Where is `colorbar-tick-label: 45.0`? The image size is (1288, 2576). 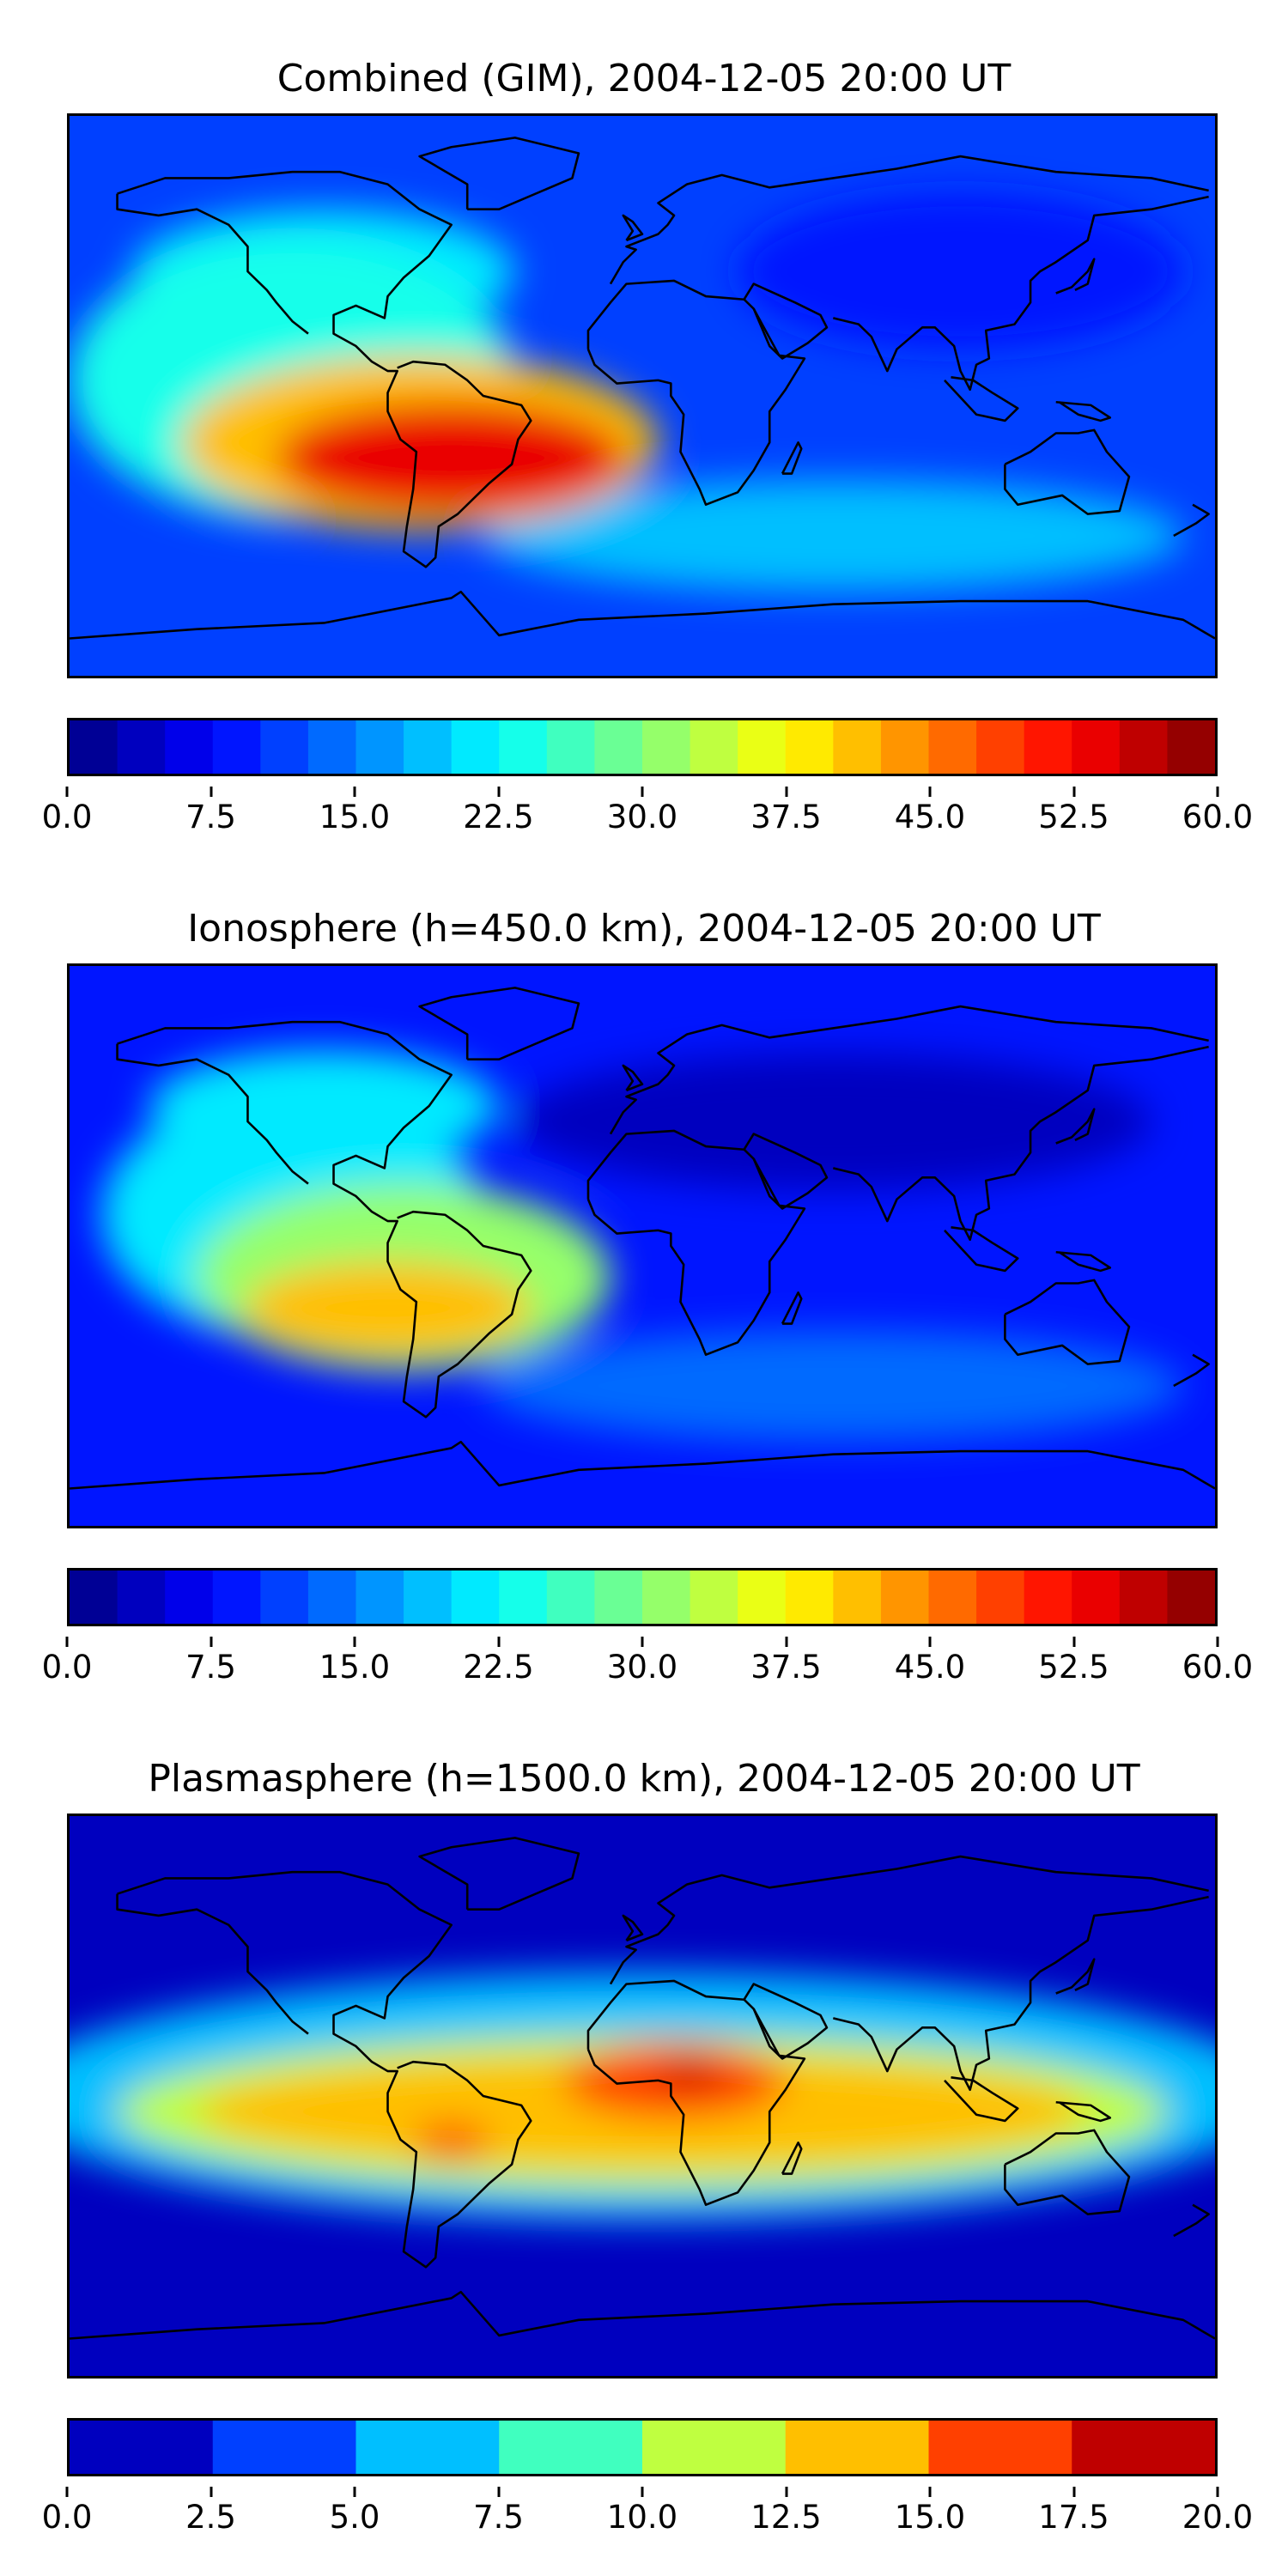 colorbar-tick-label: 45.0 is located at coordinates (930, 817).